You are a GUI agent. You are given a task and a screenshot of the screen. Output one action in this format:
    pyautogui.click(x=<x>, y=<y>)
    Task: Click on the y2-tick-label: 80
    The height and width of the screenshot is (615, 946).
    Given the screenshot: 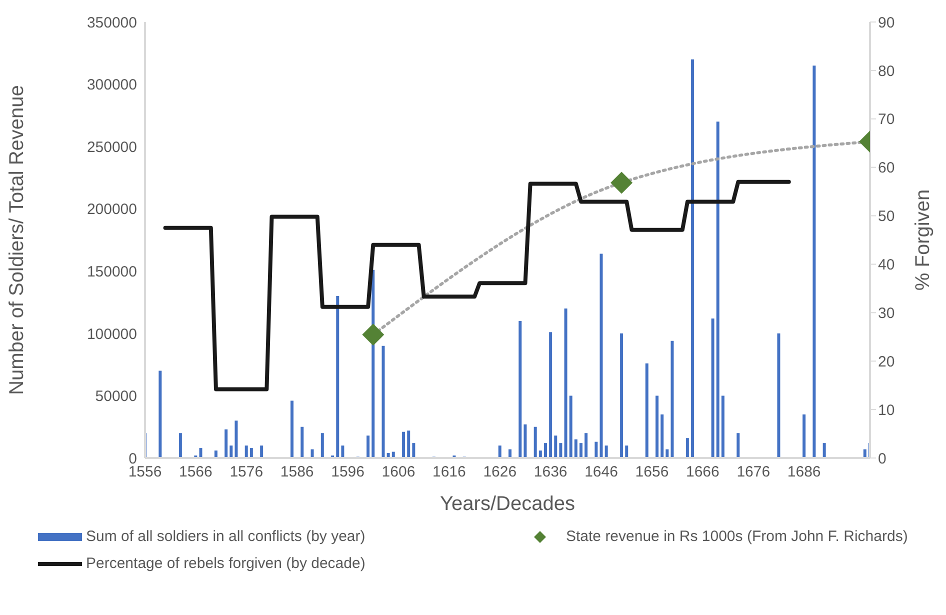 What is the action you would take?
    pyautogui.click(x=886, y=71)
    